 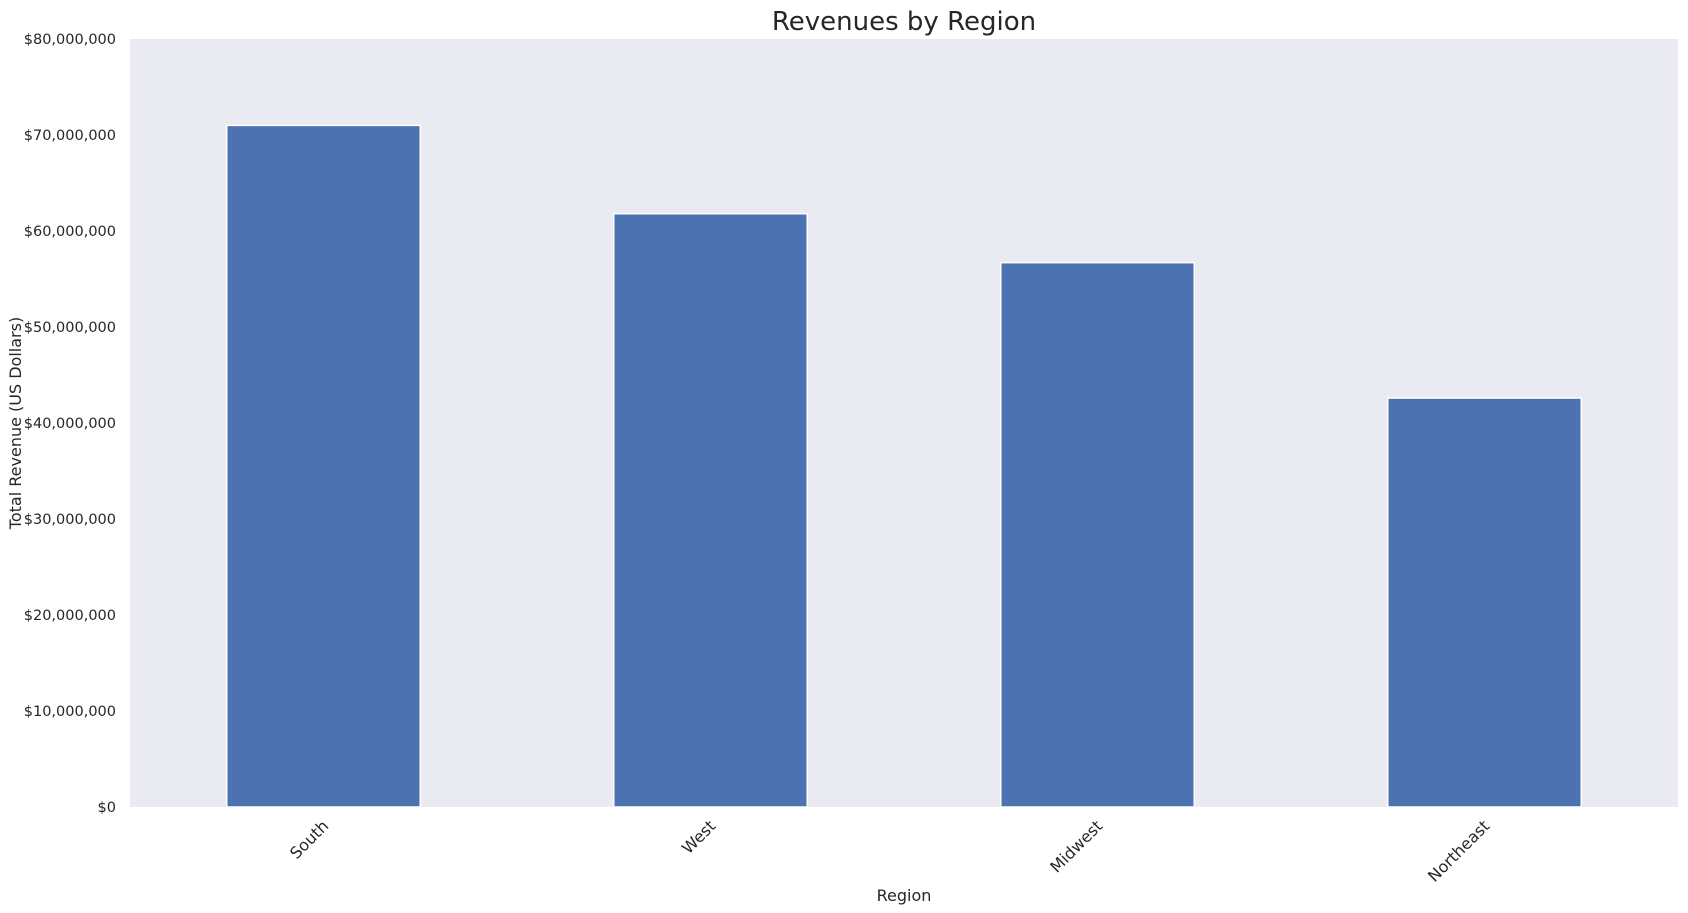 I want to click on x-tick-label-west: West, so click(x=698, y=836).